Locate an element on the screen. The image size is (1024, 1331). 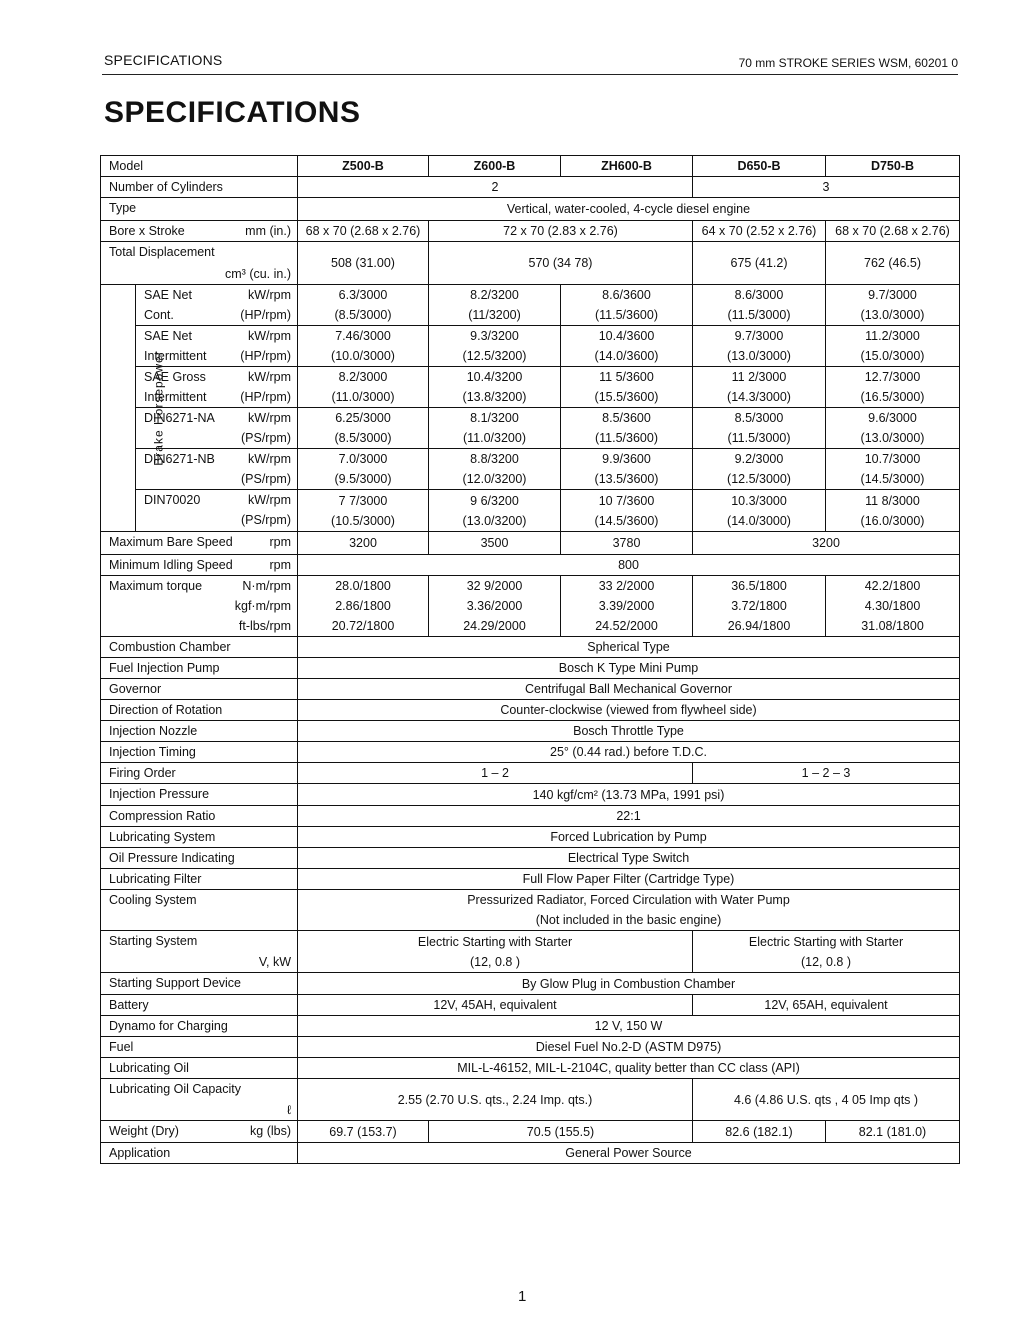
value-cell: 11 8/3000 (16.0/3000) is located at coordinates (892, 510).